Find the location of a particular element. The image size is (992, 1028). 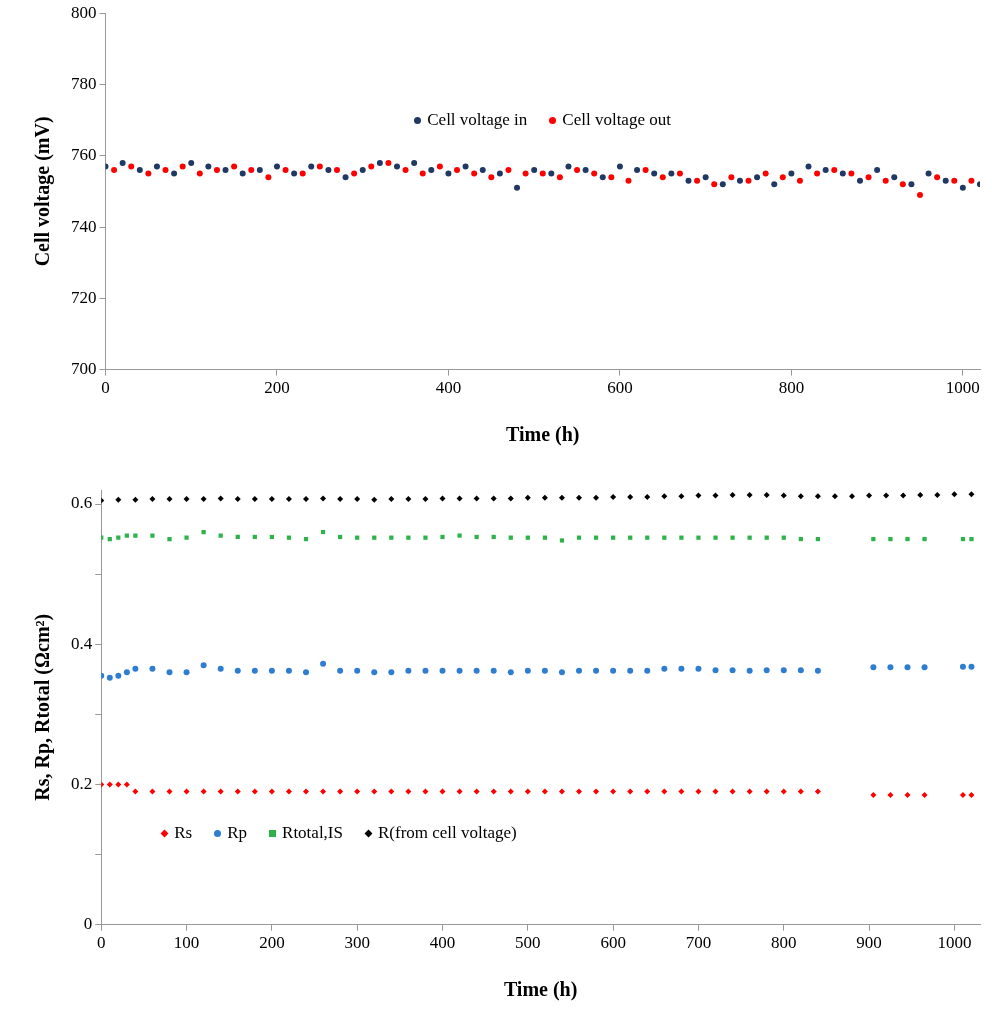

y-tick-label: 800 is located at coordinates (84, 12).